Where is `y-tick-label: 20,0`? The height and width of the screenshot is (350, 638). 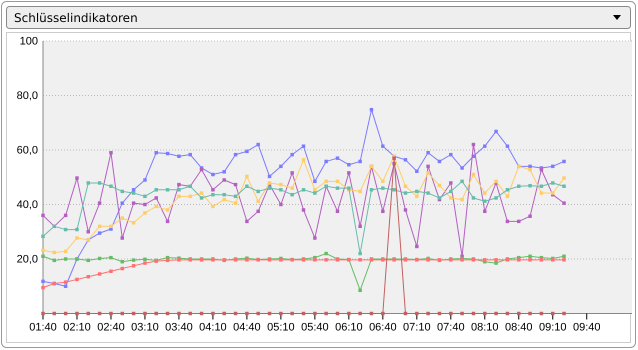
y-tick-label: 20,0 is located at coordinates (27, 260).